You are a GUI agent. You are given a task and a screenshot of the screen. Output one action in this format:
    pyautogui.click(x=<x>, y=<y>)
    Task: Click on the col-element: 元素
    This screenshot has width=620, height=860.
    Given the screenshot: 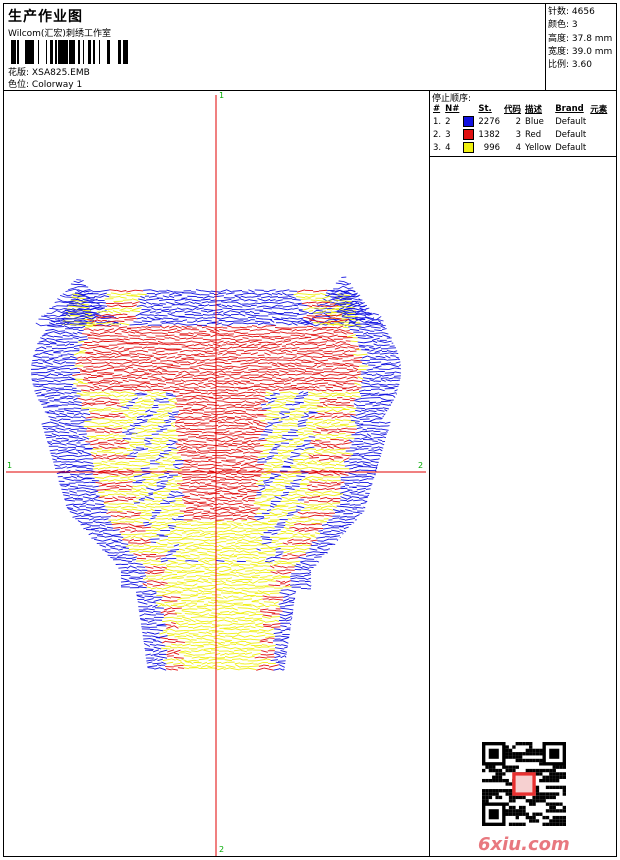 What is the action you would take?
    pyautogui.click(x=599, y=109)
    